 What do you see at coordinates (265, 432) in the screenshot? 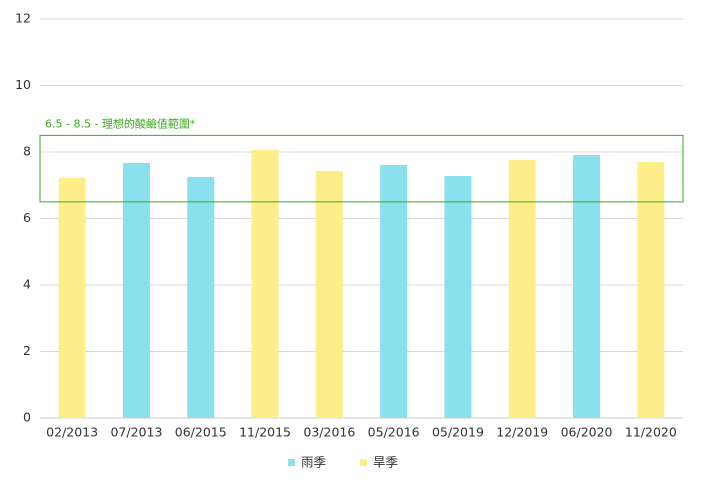
I see `x-tick-label: 11/2015` at bounding box center [265, 432].